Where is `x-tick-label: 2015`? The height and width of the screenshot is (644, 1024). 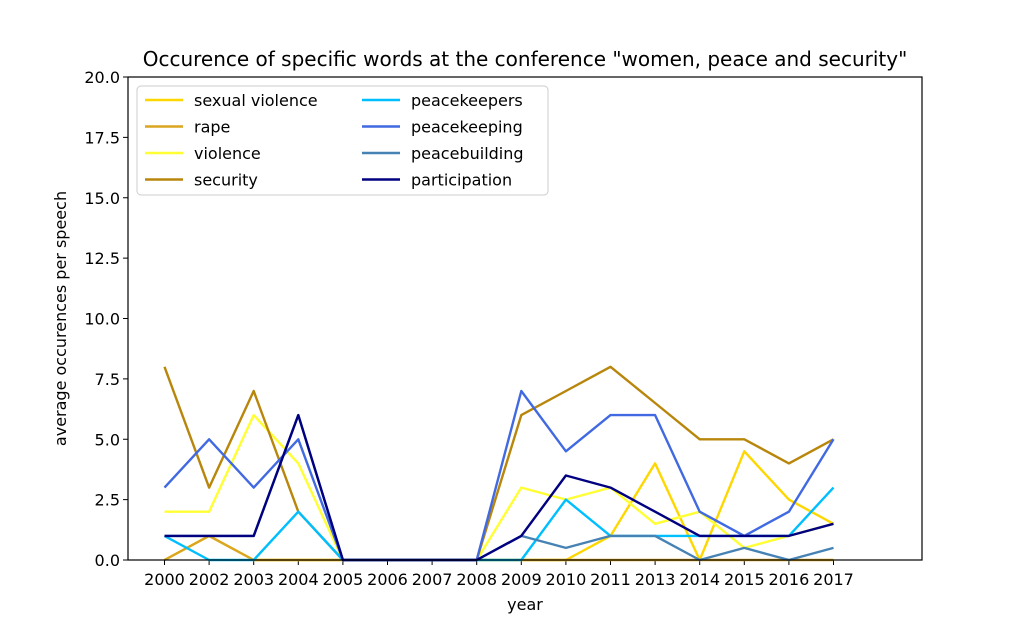 x-tick-label: 2015 is located at coordinates (744, 579).